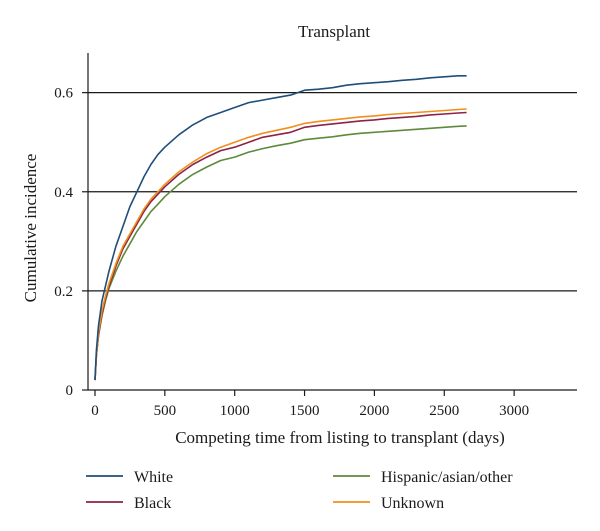 The image size is (600, 531). I want to click on y-tick-label: 0, so click(70, 391).